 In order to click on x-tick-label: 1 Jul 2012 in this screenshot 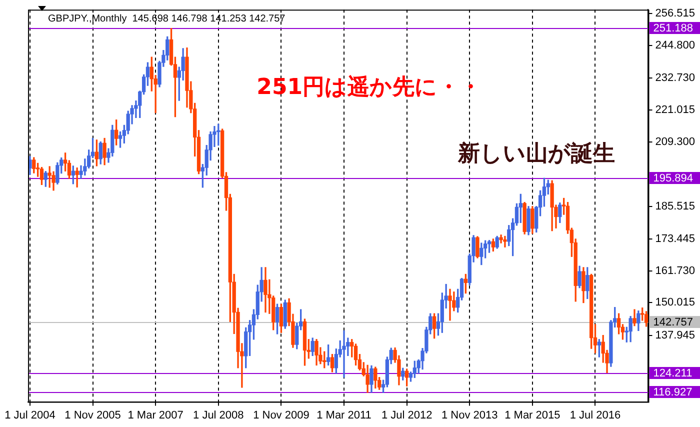, I will do `click(406, 415)`.